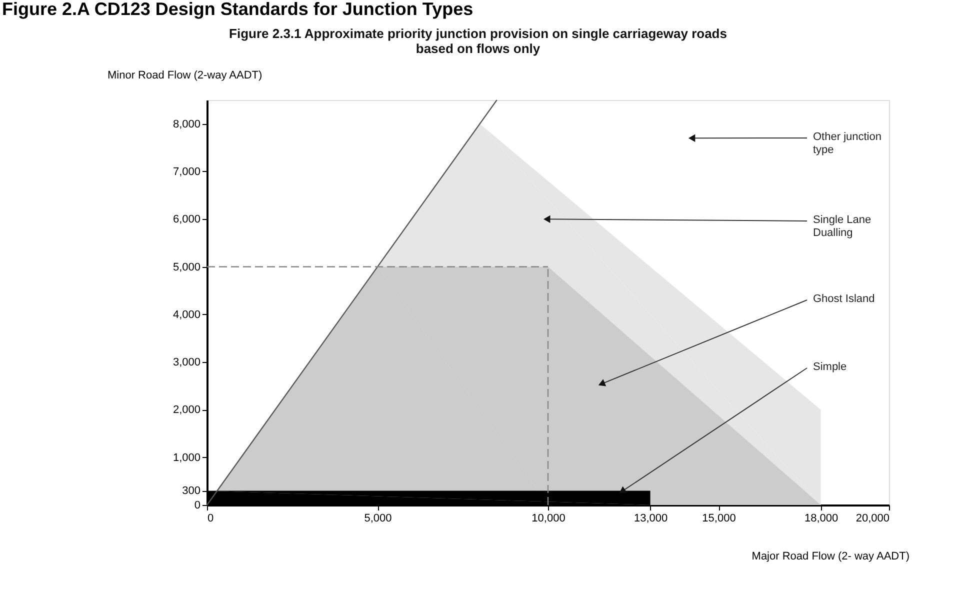  Describe the element at coordinates (821, 518) in the screenshot. I see `x-tick-label: 18,000` at that location.